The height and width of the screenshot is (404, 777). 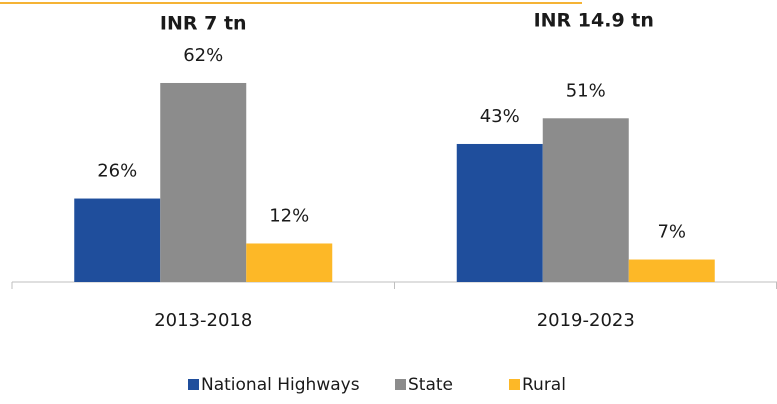 What do you see at coordinates (280, 385) in the screenshot?
I see `legend-label: National Highways` at bounding box center [280, 385].